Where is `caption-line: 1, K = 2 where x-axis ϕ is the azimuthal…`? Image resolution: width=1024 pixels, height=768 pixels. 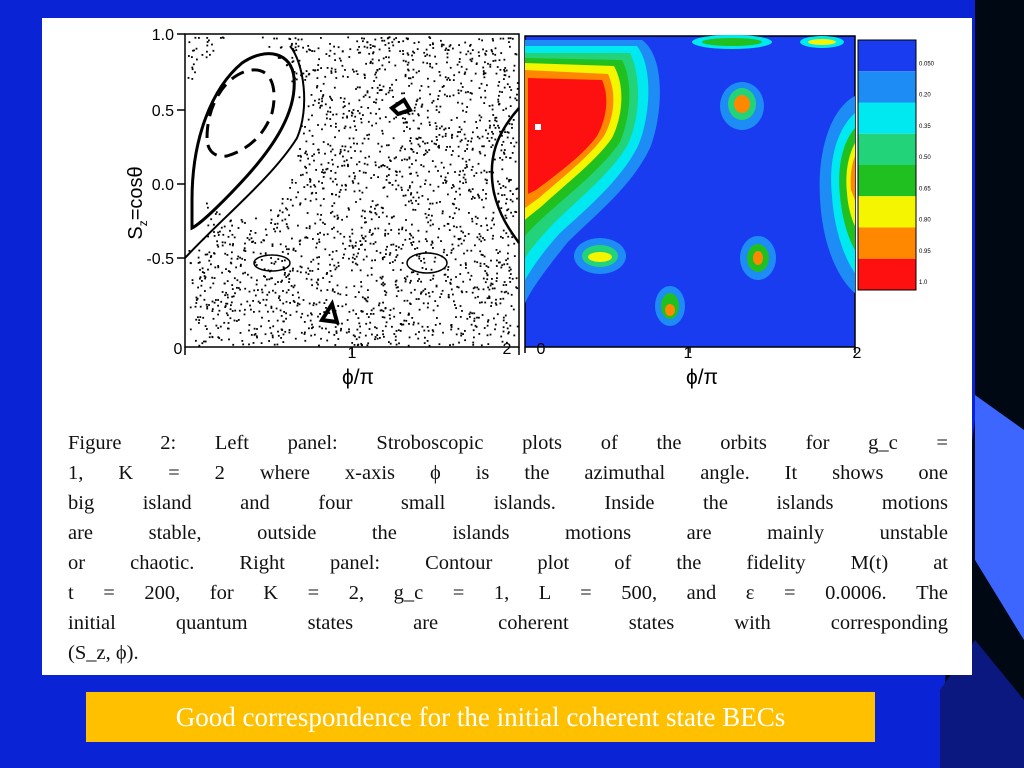 caption-line: 1, K = 2 where x-axis ϕ is the azimuthal… is located at coordinates (508, 473).